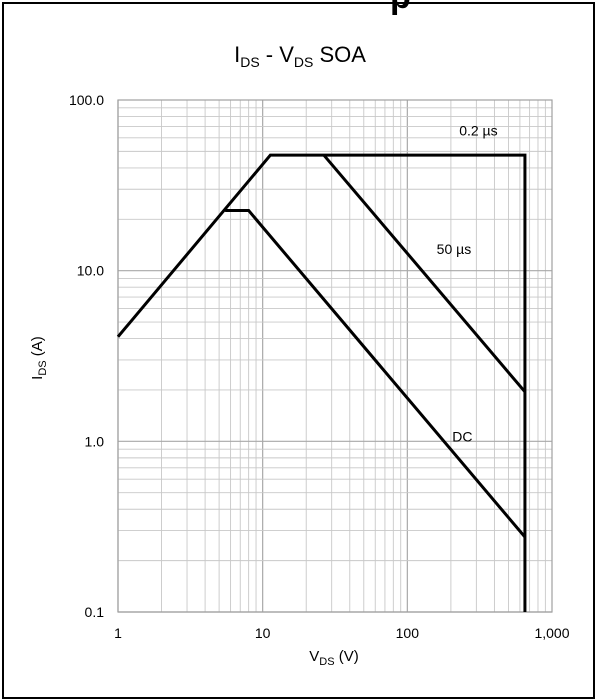 The image size is (601, 699). I want to click on annotation-group: 0.2 µs 50 µs DC, so click(467, 283).